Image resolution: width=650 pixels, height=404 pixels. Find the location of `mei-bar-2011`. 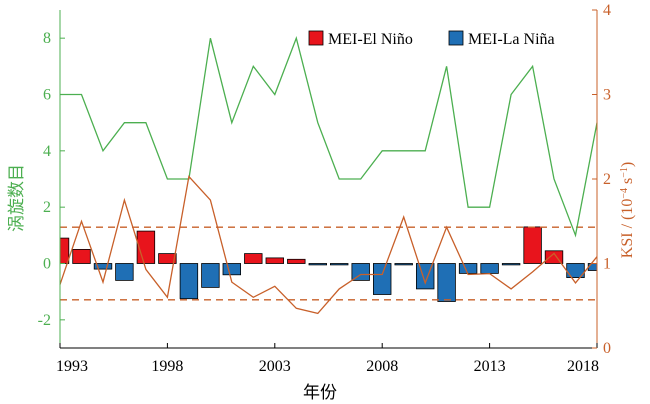

mei-bar-2011 is located at coordinates (446, 282).